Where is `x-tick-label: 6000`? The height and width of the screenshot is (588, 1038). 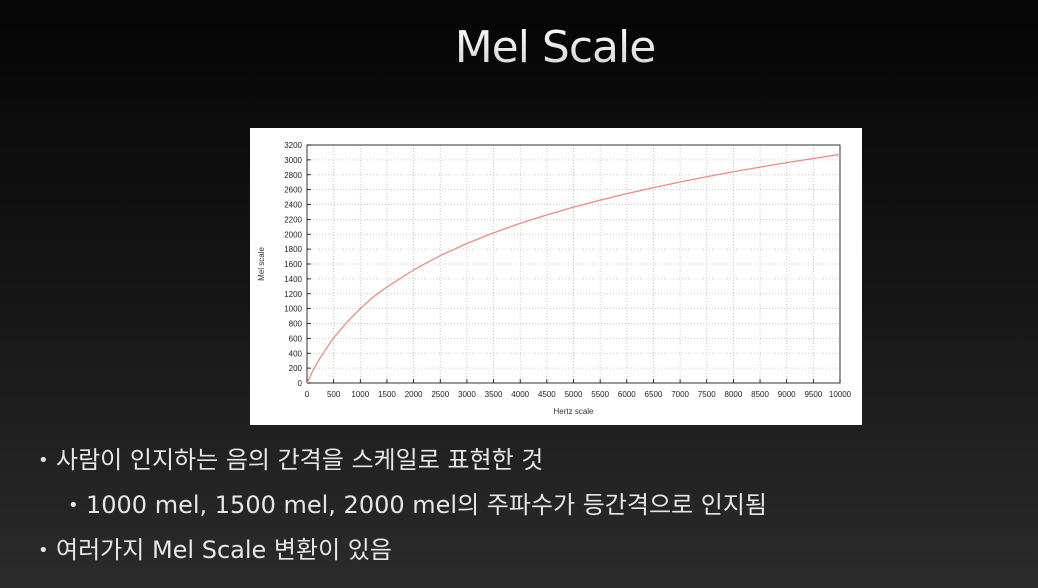
x-tick-label: 6000 is located at coordinates (627, 394).